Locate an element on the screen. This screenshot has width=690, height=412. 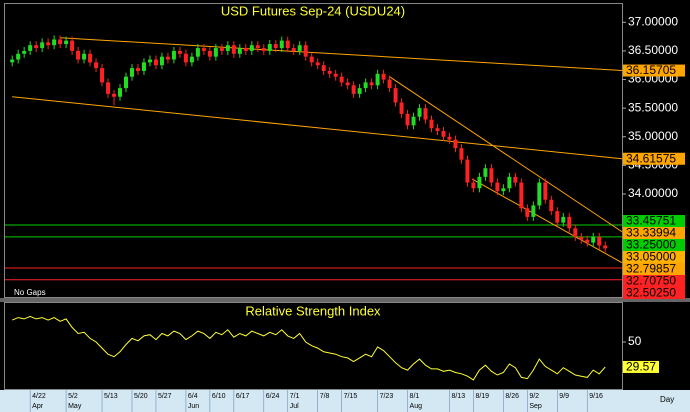
month-label: Jun is located at coordinates (193, 406).